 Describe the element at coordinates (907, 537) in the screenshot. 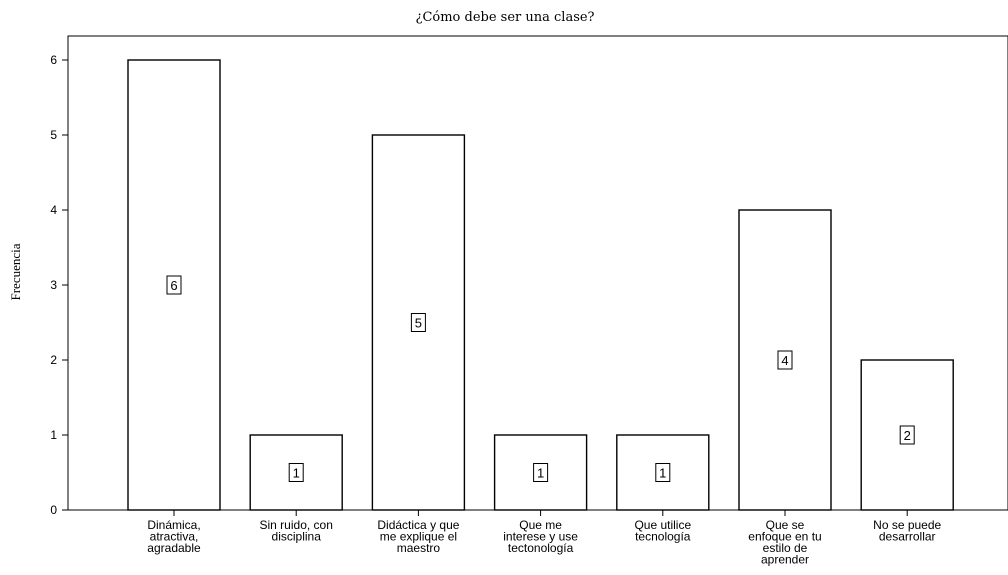

I see `x-tick-label: desarrollar` at that location.